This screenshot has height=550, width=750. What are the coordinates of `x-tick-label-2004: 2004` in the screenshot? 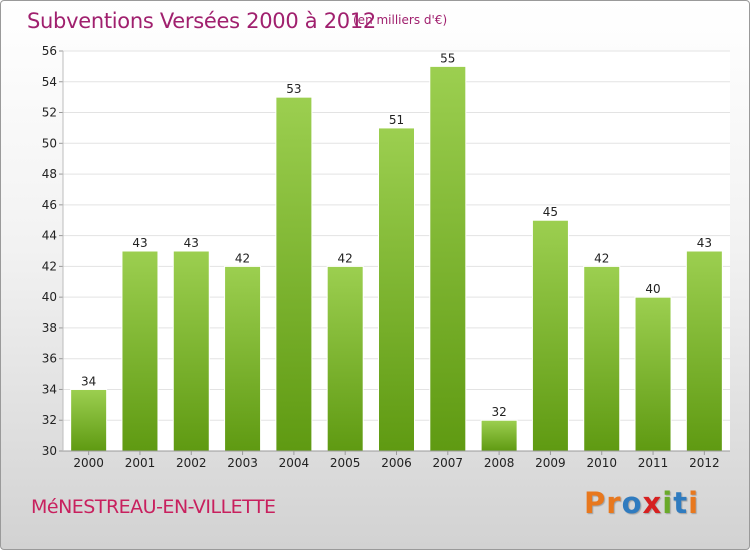 It's located at (294, 463).